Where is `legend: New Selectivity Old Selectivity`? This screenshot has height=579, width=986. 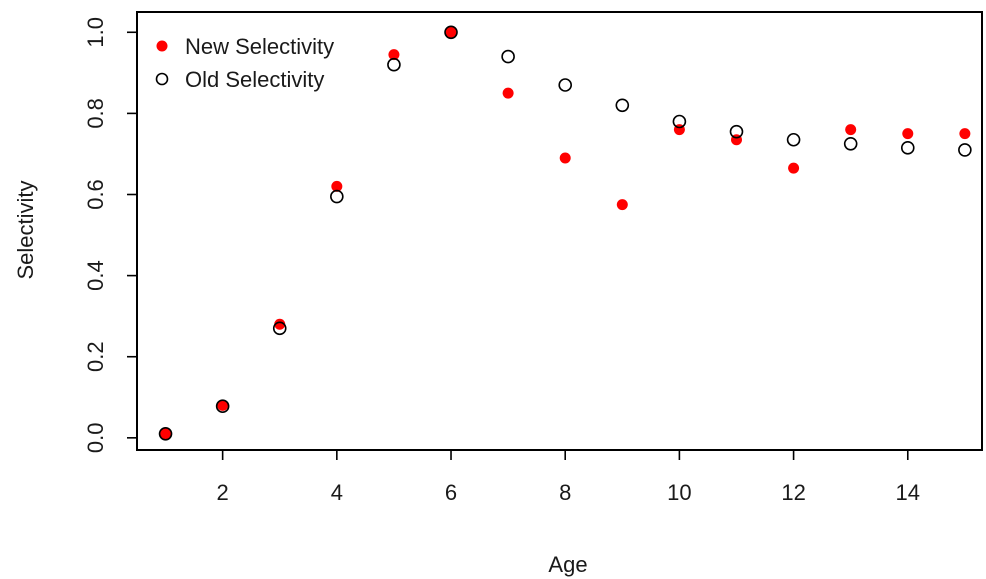
legend: New Selectivity Old Selectivity is located at coordinates (244, 63).